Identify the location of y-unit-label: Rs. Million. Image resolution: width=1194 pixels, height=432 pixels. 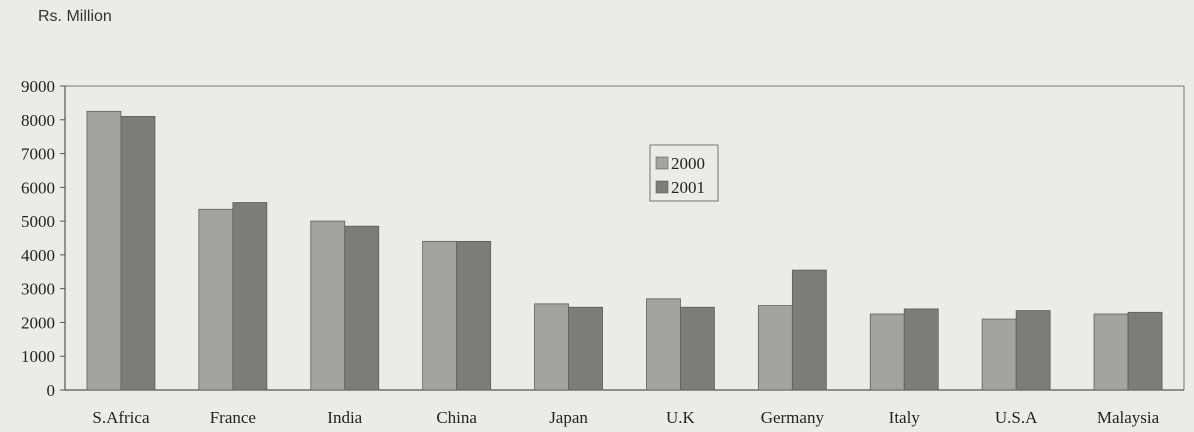
(75, 16).